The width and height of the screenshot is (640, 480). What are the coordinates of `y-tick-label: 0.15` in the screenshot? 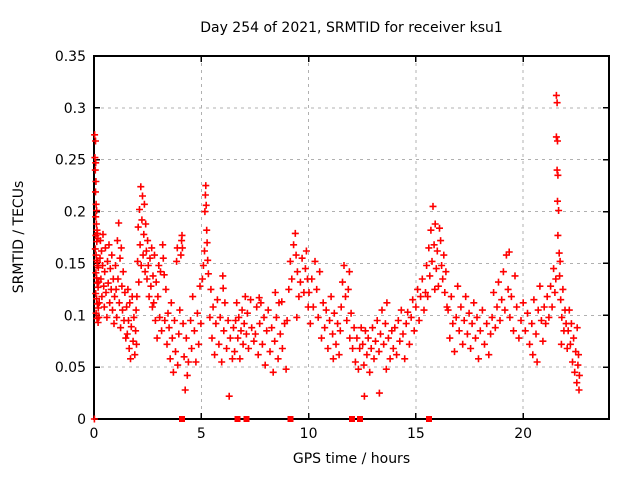 It's located at (70, 264).